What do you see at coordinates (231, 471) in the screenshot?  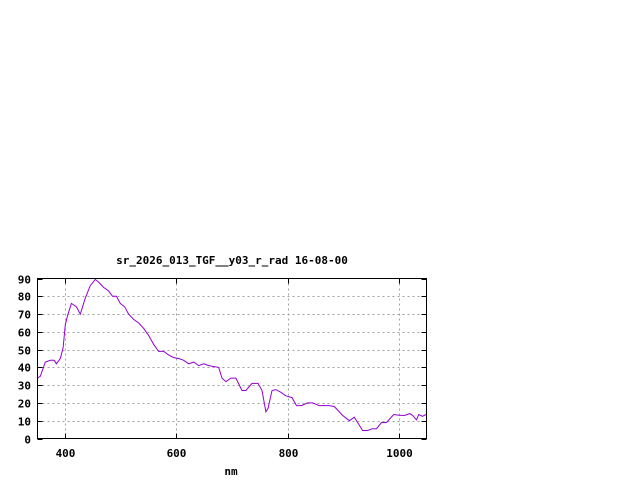 I see `x-axis-label: nm` at bounding box center [231, 471].